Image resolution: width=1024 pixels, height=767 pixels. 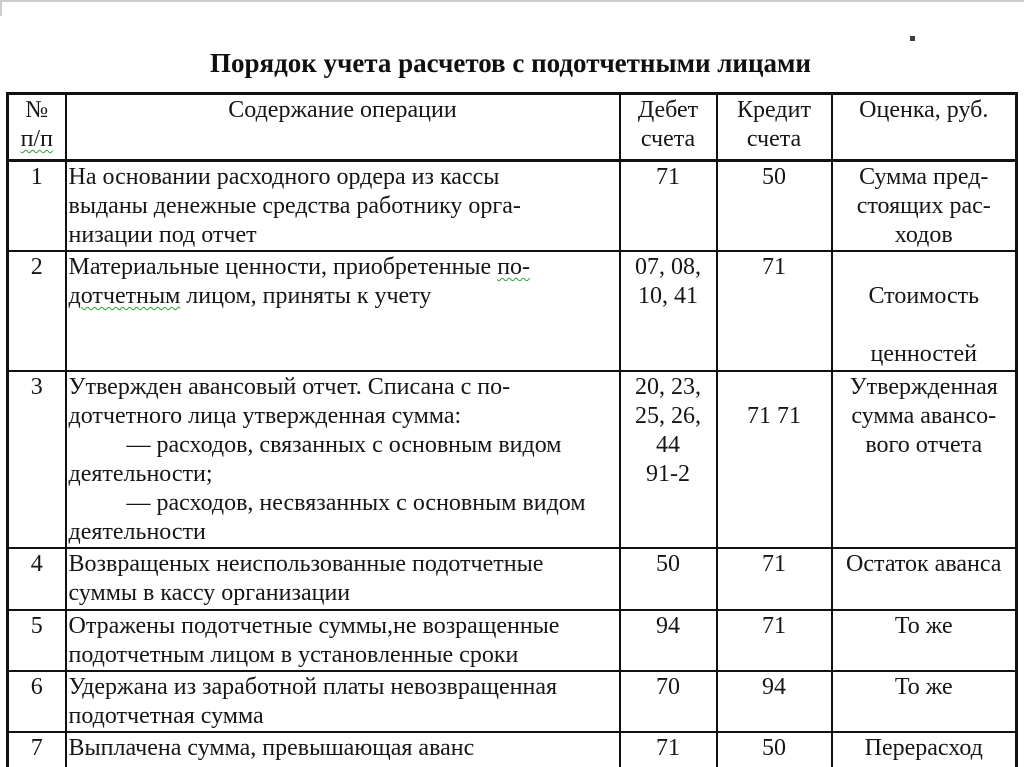 What do you see at coordinates (36, 205) in the screenshot?
I see `cell-row-number: 1` at bounding box center [36, 205].